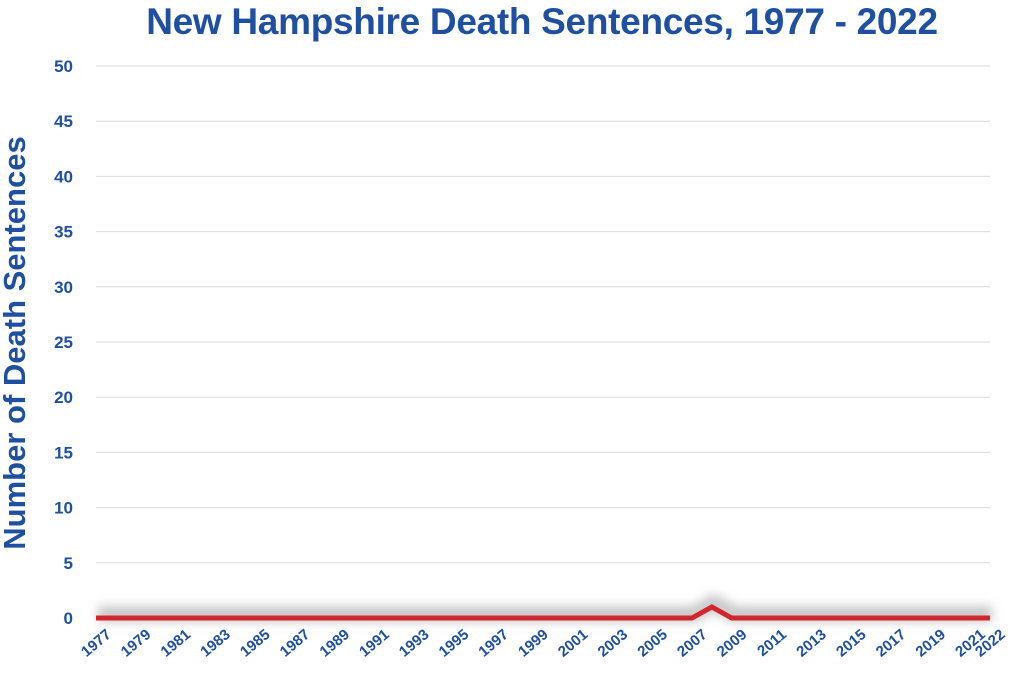 The width and height of the screenshot is (1024, 678). Describe the element at coordinates (63, 508) in the screenshot. I see `y-tick-label: 10` at that location.